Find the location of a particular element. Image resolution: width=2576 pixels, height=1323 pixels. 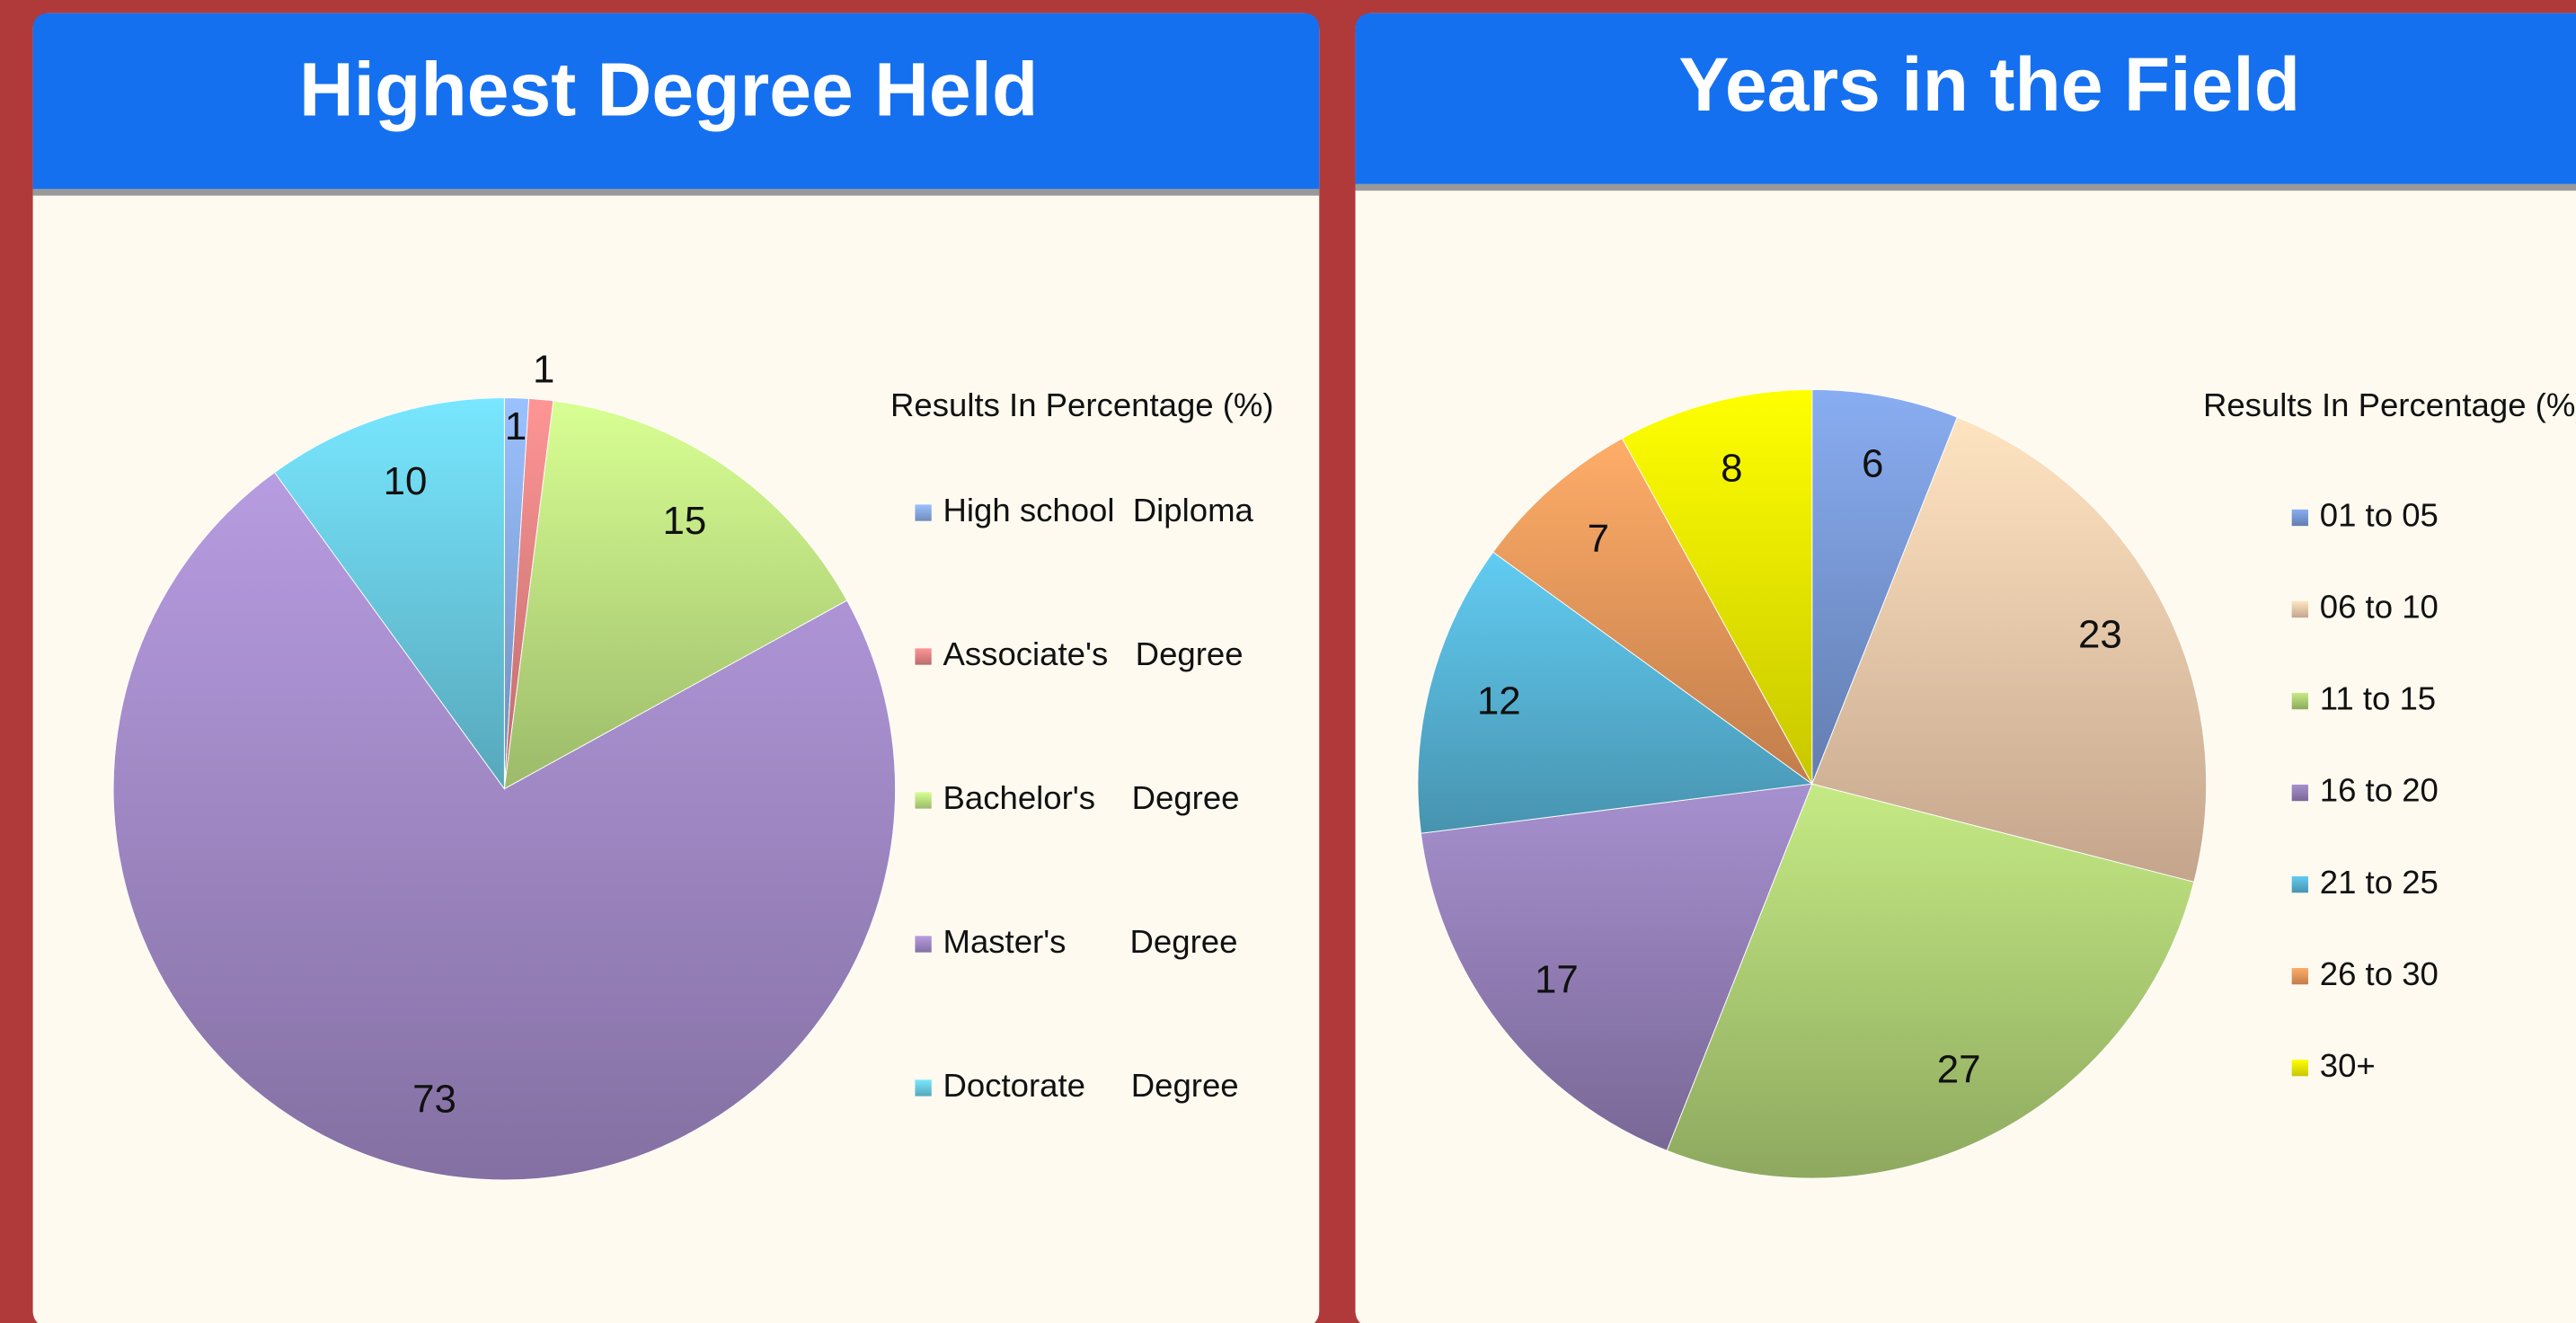

legend-label: 26 to 30 is located at coordinates (2379, 973).